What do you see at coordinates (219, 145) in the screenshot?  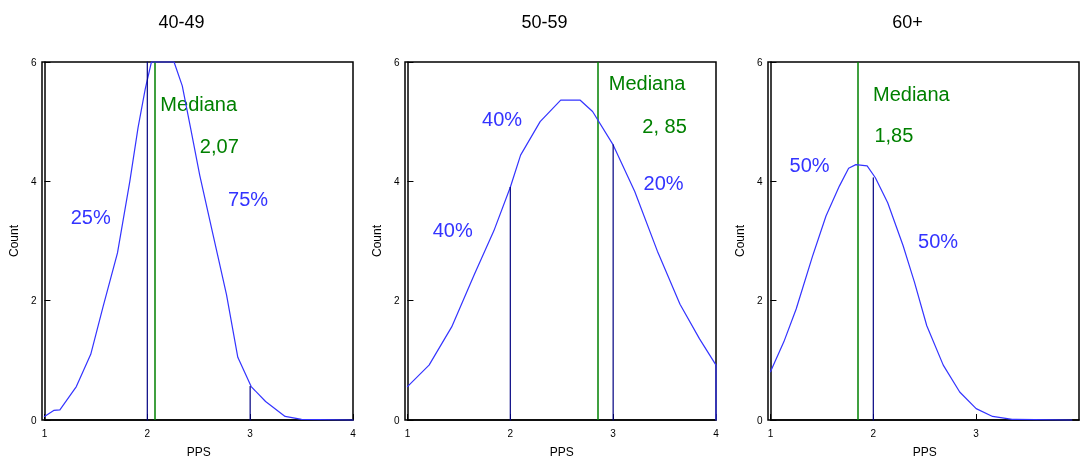 I see `annotation: 2,07` at bounding box center [219, 145].